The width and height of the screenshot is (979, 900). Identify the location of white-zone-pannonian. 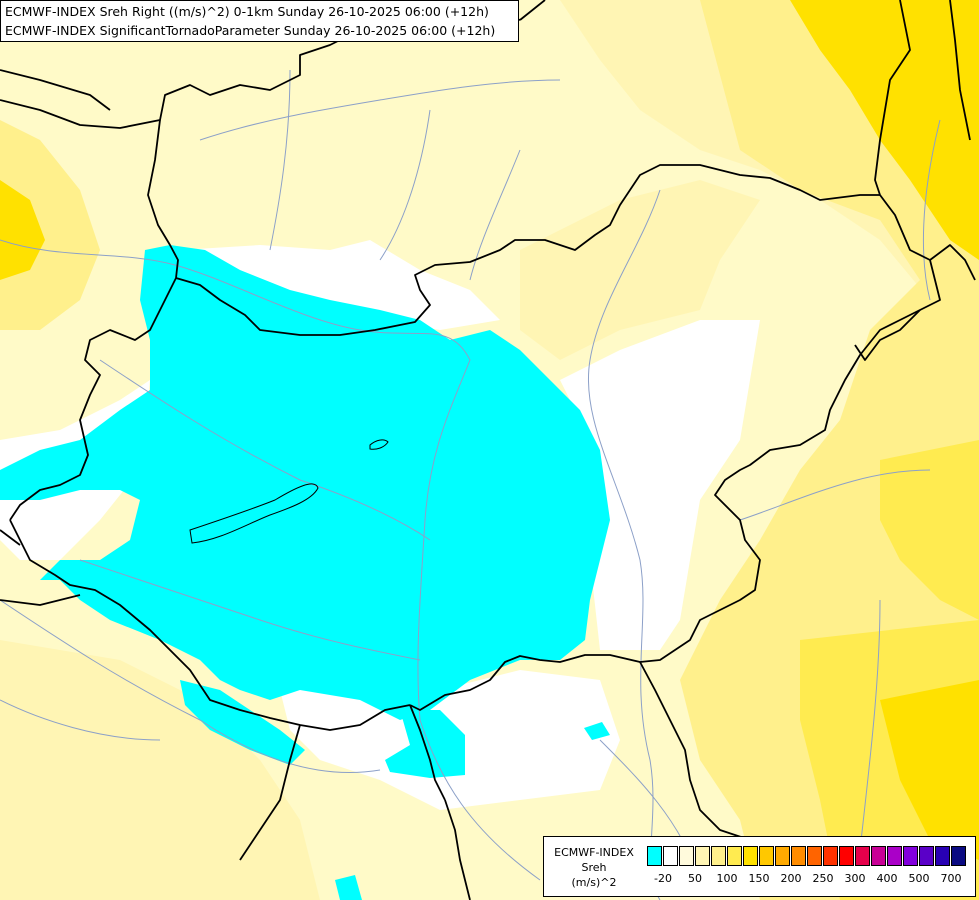
(660, 485).